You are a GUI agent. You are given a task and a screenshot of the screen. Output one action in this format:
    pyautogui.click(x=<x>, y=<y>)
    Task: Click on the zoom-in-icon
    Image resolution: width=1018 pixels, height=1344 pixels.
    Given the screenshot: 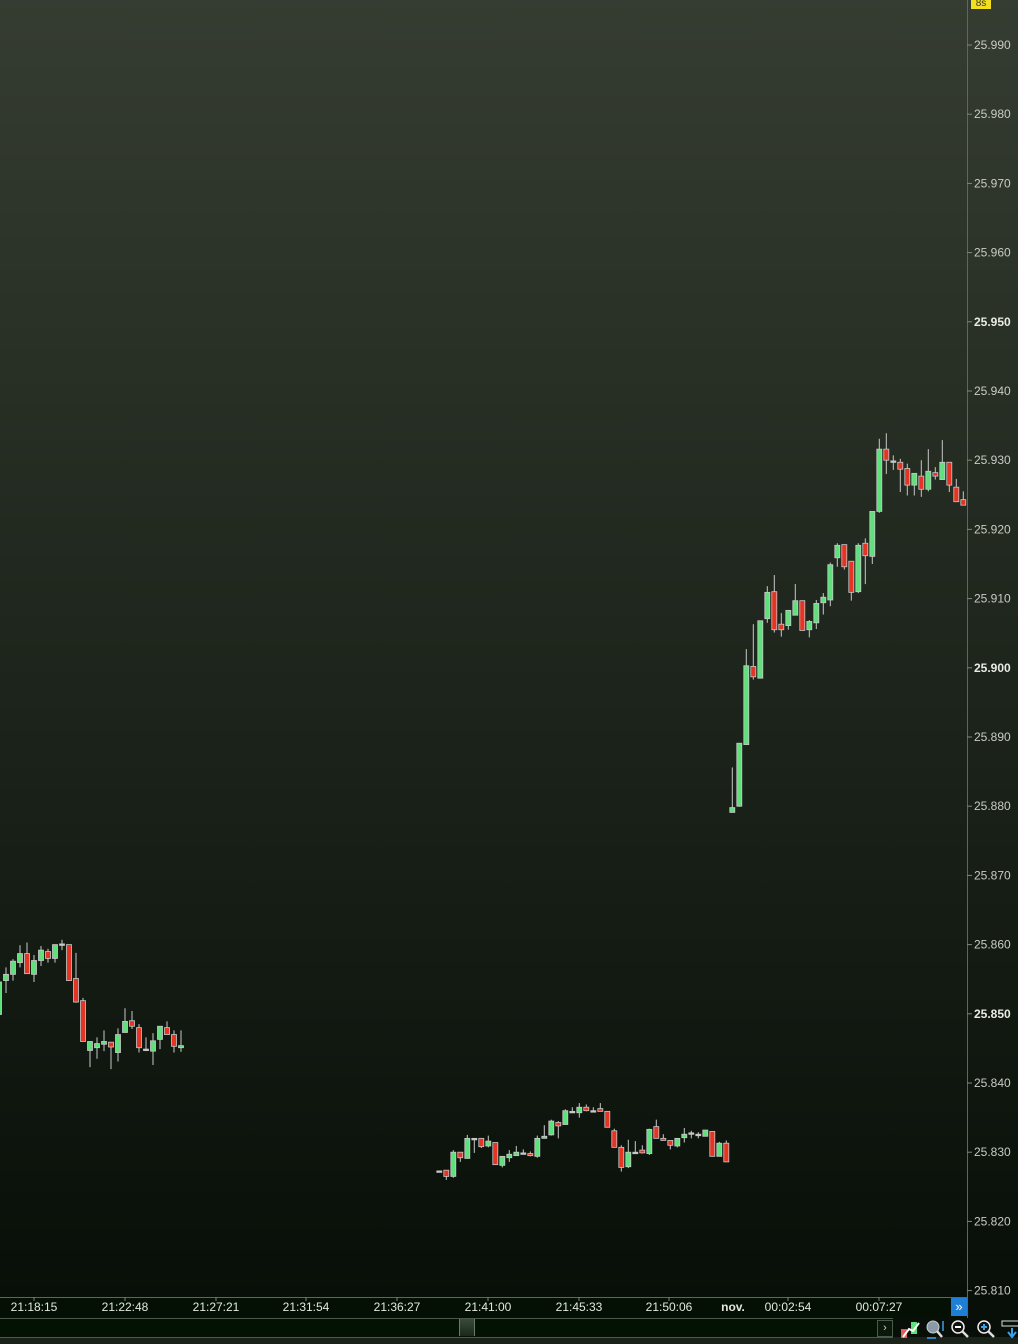 What is the action you would take?
    pyautogui.click(x=987, y=1330)
    